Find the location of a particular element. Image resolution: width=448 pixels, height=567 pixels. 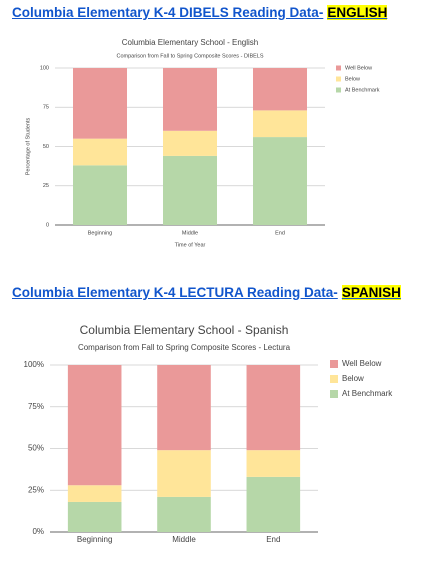

heading-highlight: SPANISH is located at coordinates (371, 292).